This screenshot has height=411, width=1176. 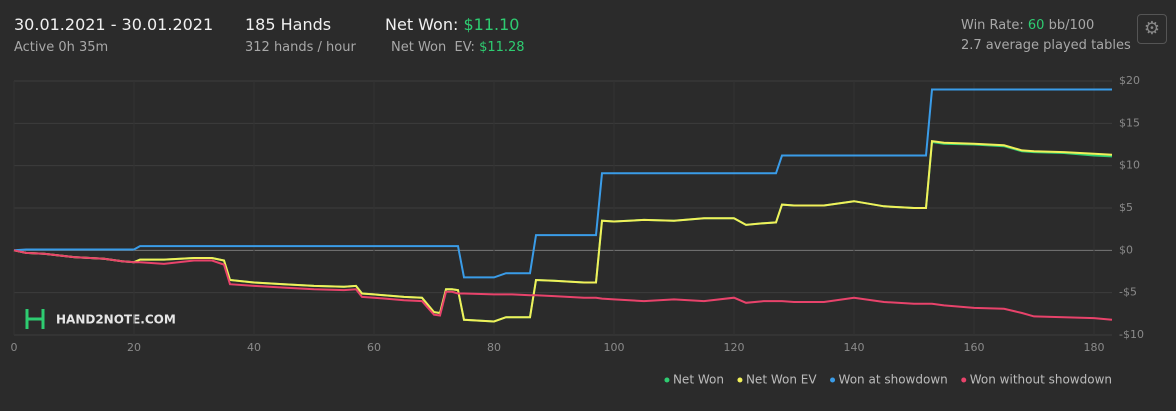 I want to click on value: $11.28, so click(x=502, y=47).